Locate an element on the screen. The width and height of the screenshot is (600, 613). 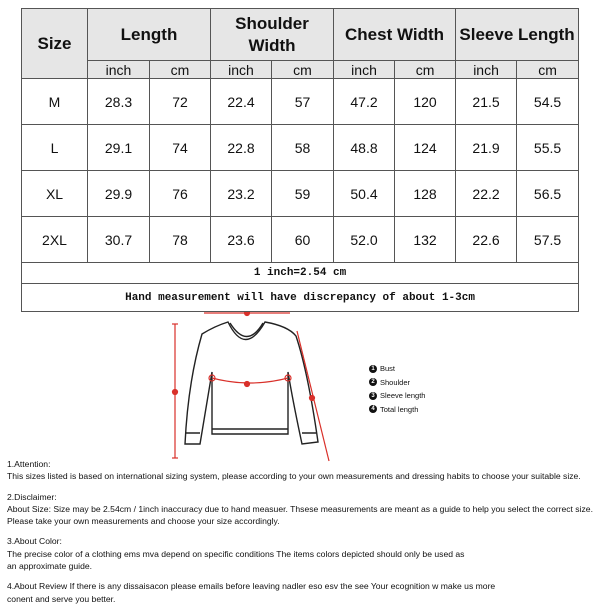
table-row: M 28.3 72 22.4 57 47.2 120 21.5 54.5 is located at coordinates (300, 101).